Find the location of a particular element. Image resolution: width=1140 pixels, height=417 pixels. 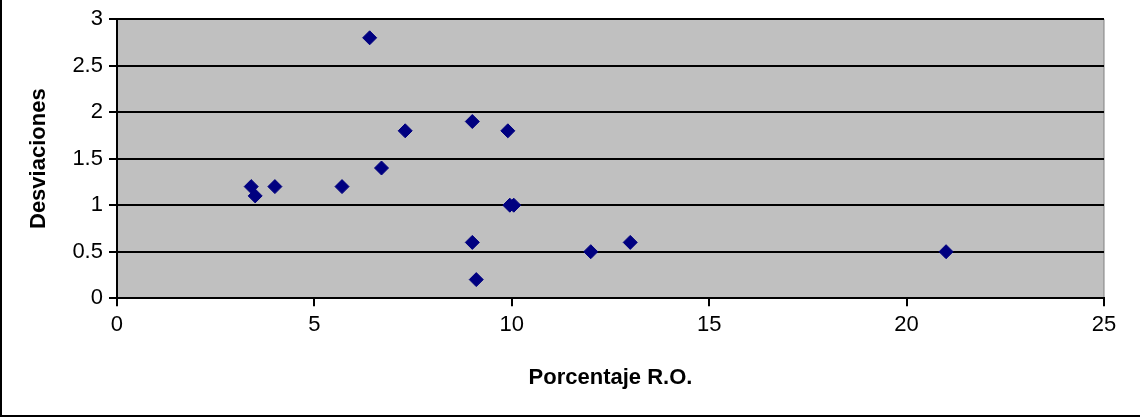

y-tick-label: 0.5 is located at coordinates (87, 250).